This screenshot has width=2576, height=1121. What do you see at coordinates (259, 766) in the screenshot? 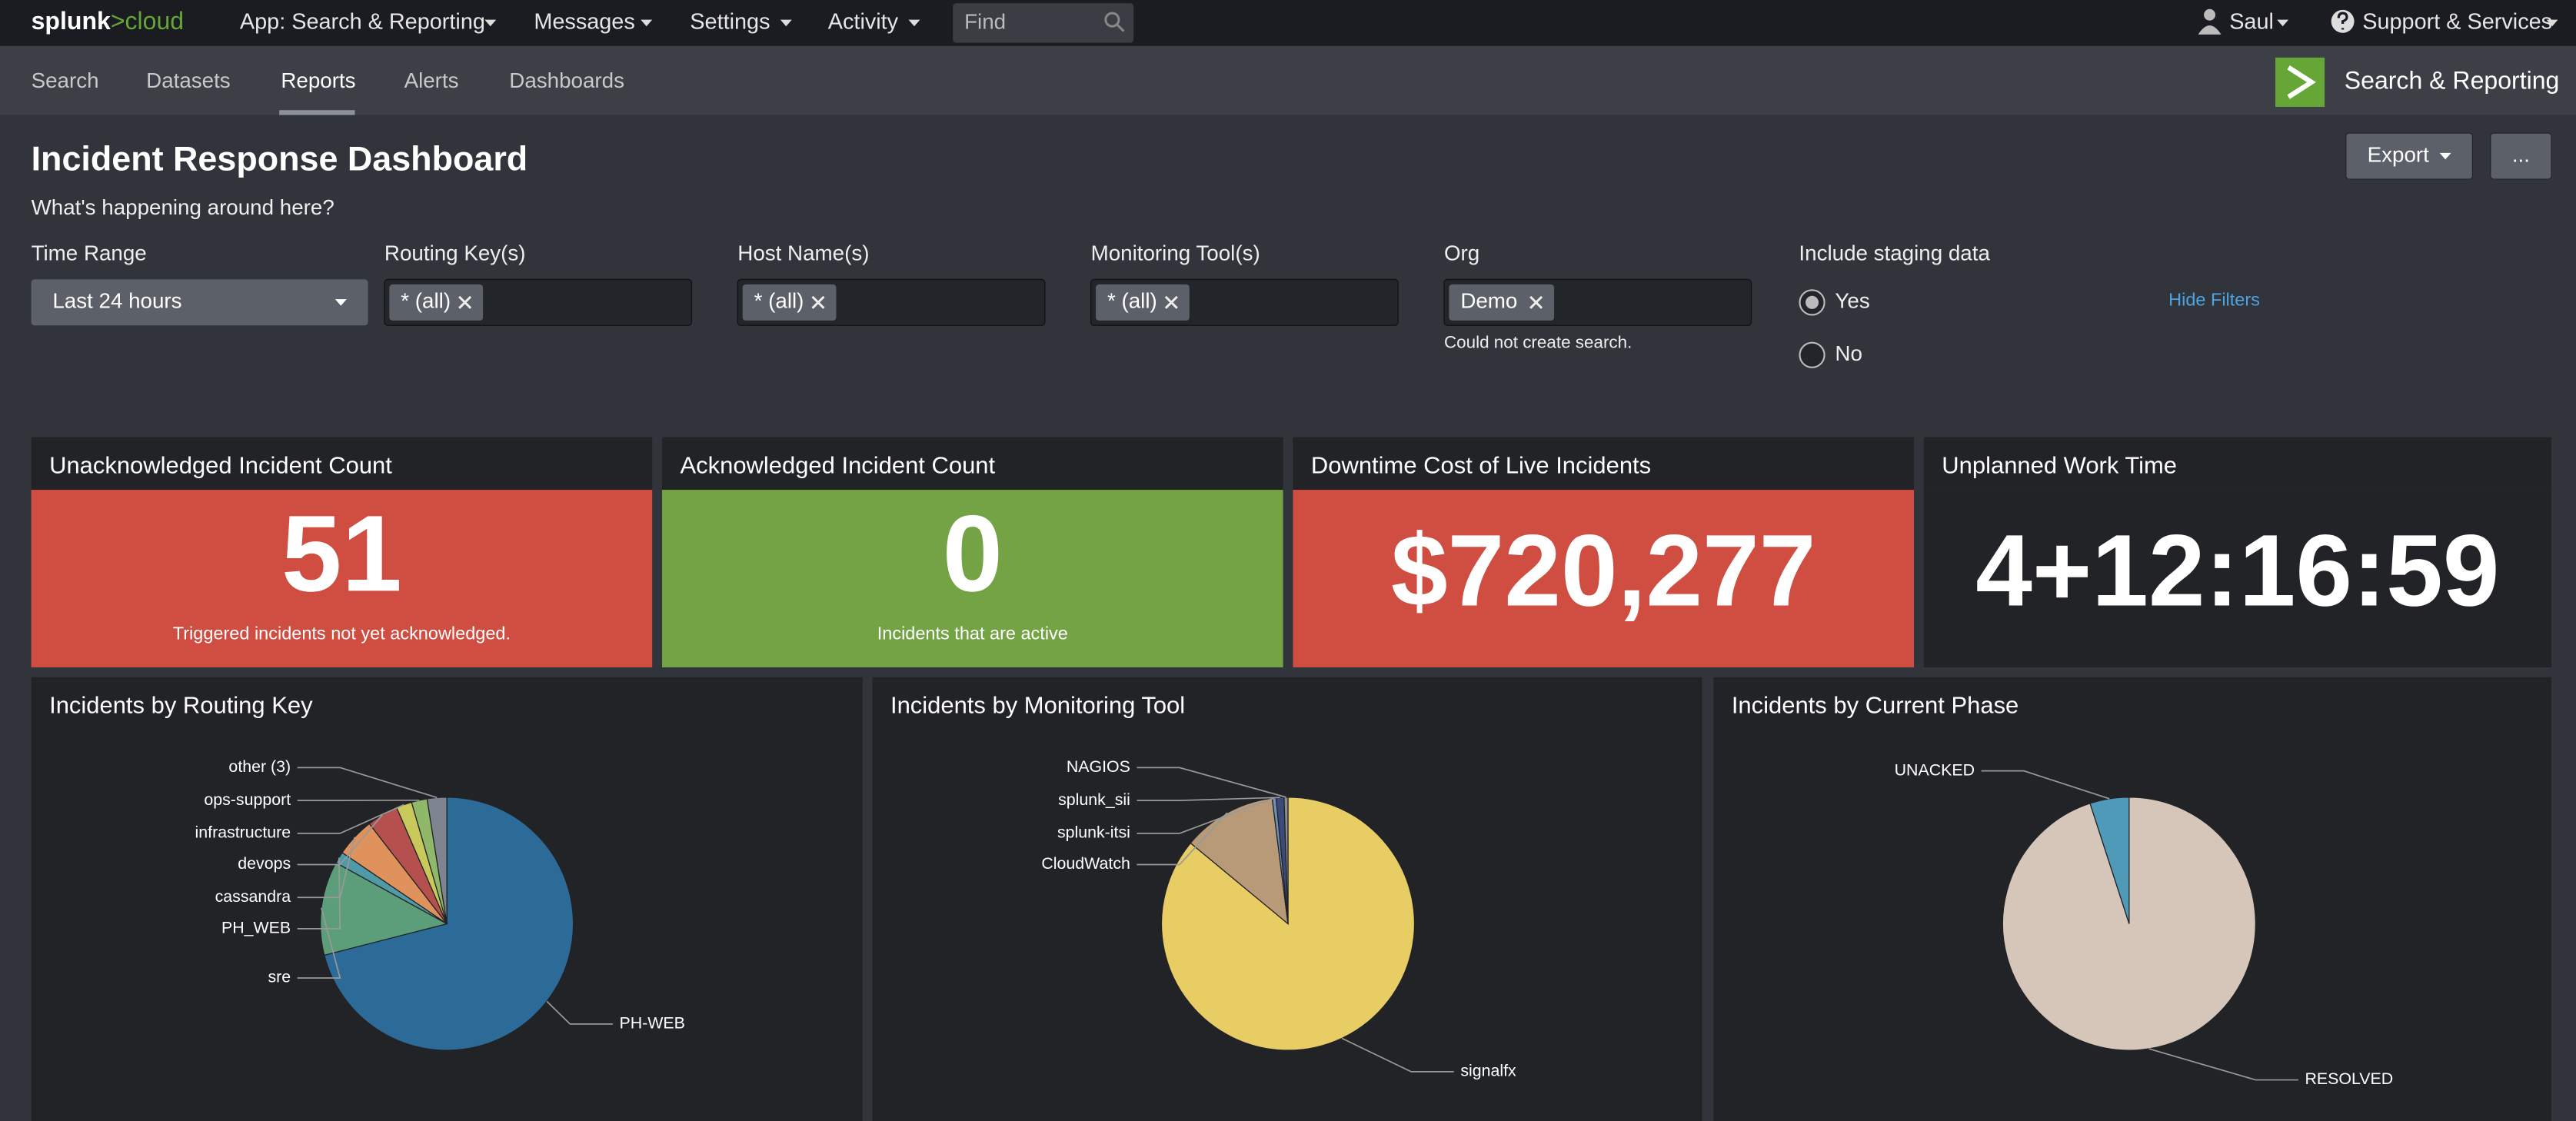
I see `pie-label: other (3)` at bounding box center [259, 766].